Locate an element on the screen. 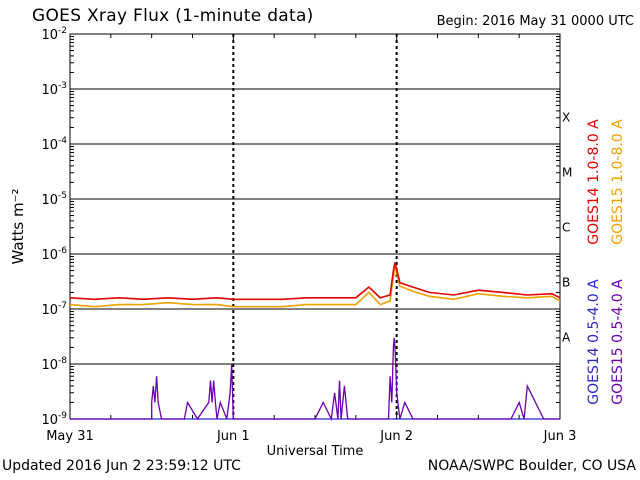  goes15-long-line is located at coordinates (315, 287).